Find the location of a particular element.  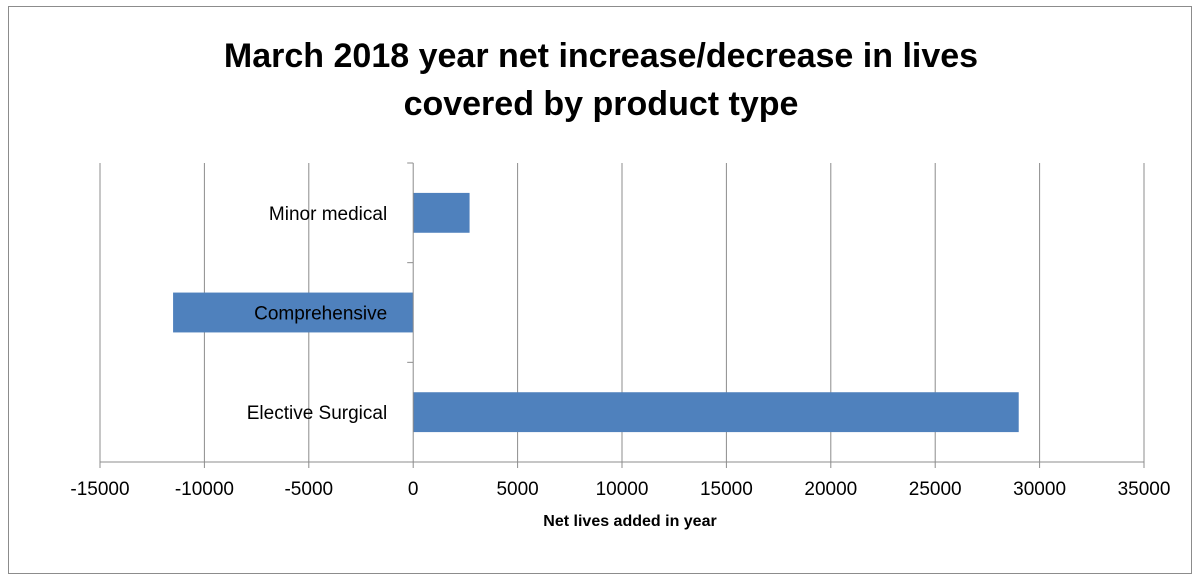

x-tick-label: 30000 is located at coordinates (1039, 489).